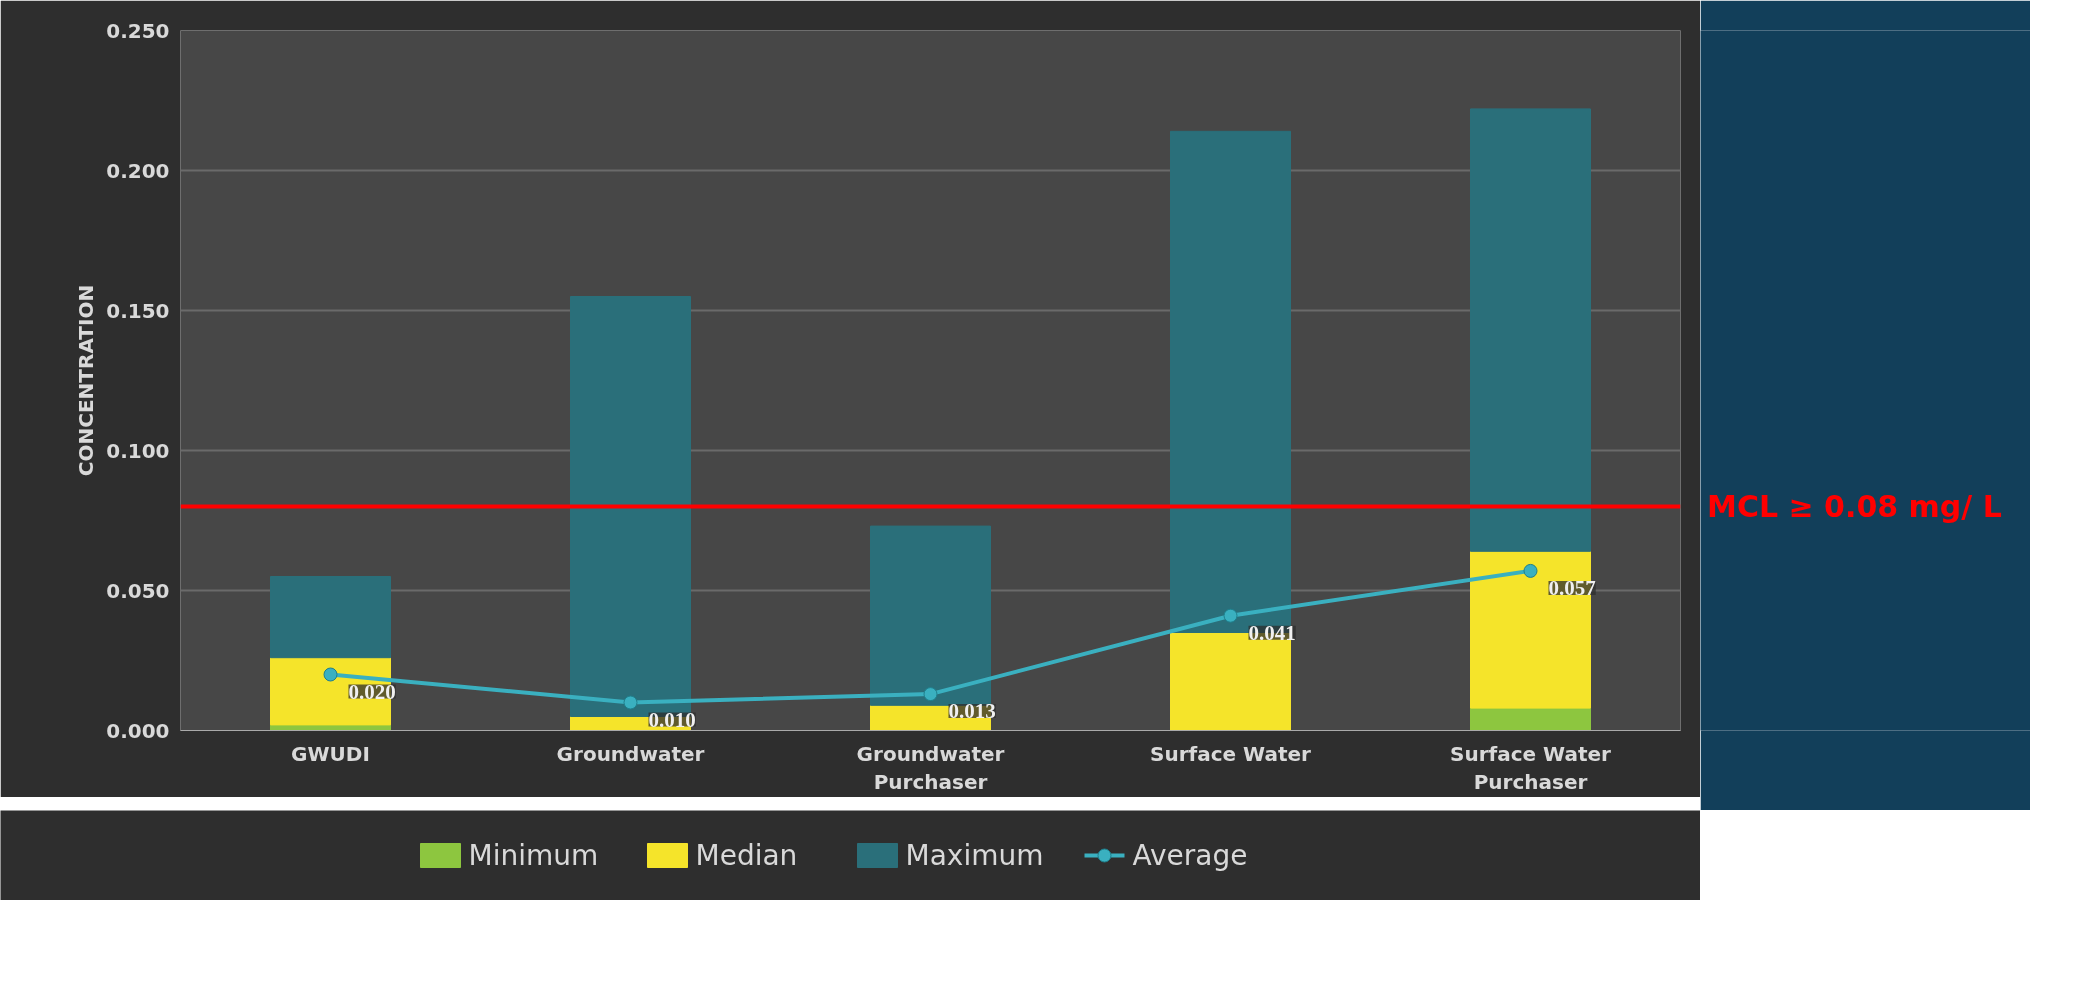 The image size is (2077, 992). I want to click on data-label: 0.057, so click(1572, 587).